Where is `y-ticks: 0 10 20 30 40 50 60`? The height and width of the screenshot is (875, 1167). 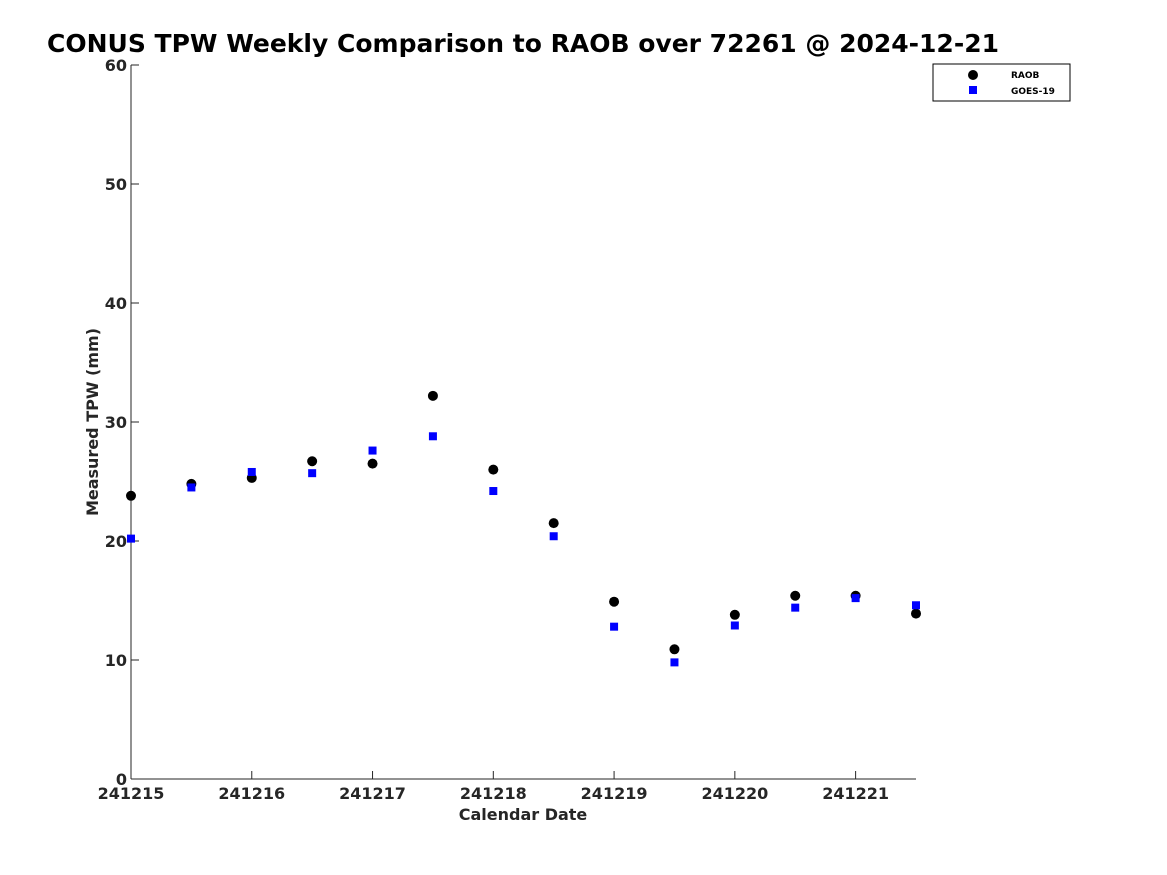
y-ticks: 0 10 20 30 40 50 60 is located at coordinates (122, 422).